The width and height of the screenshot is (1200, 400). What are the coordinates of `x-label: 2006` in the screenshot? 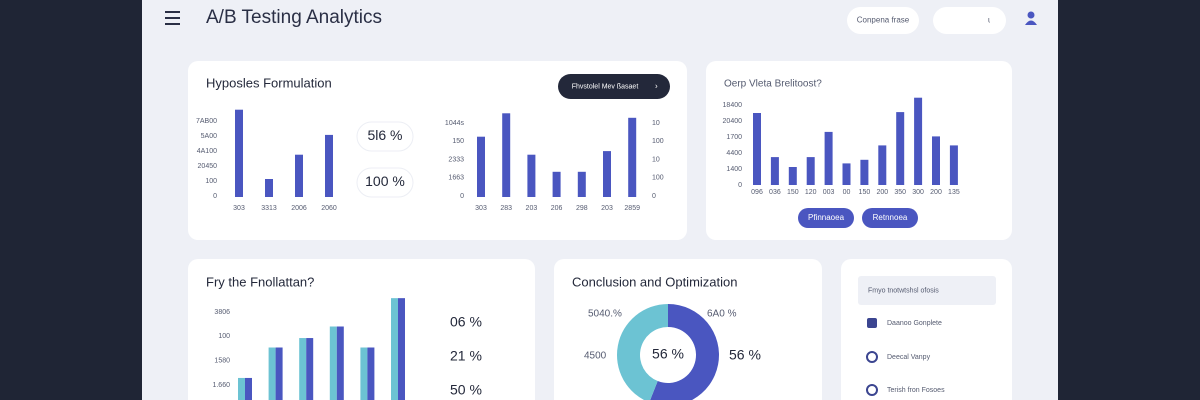 It's located at (299, 208).